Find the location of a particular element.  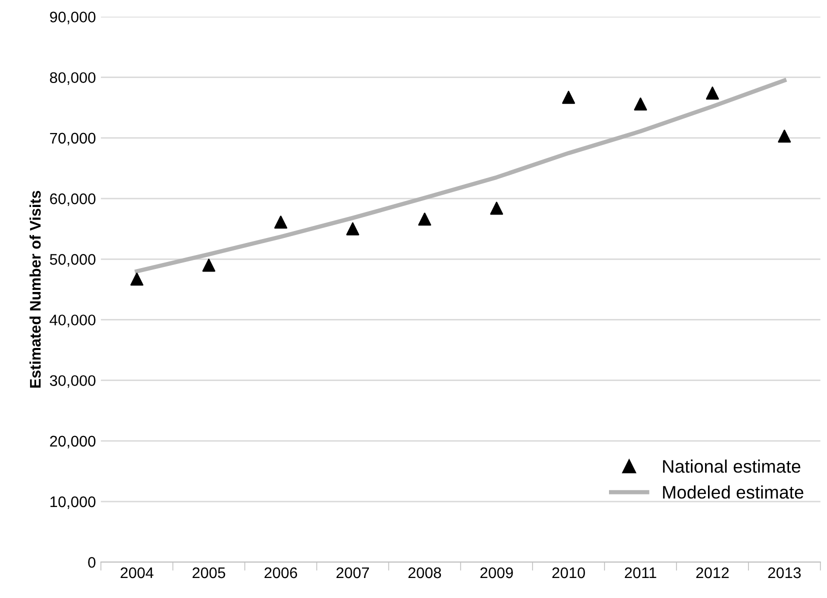

y-tick-label: 0 is located at coordinates (92, 562).